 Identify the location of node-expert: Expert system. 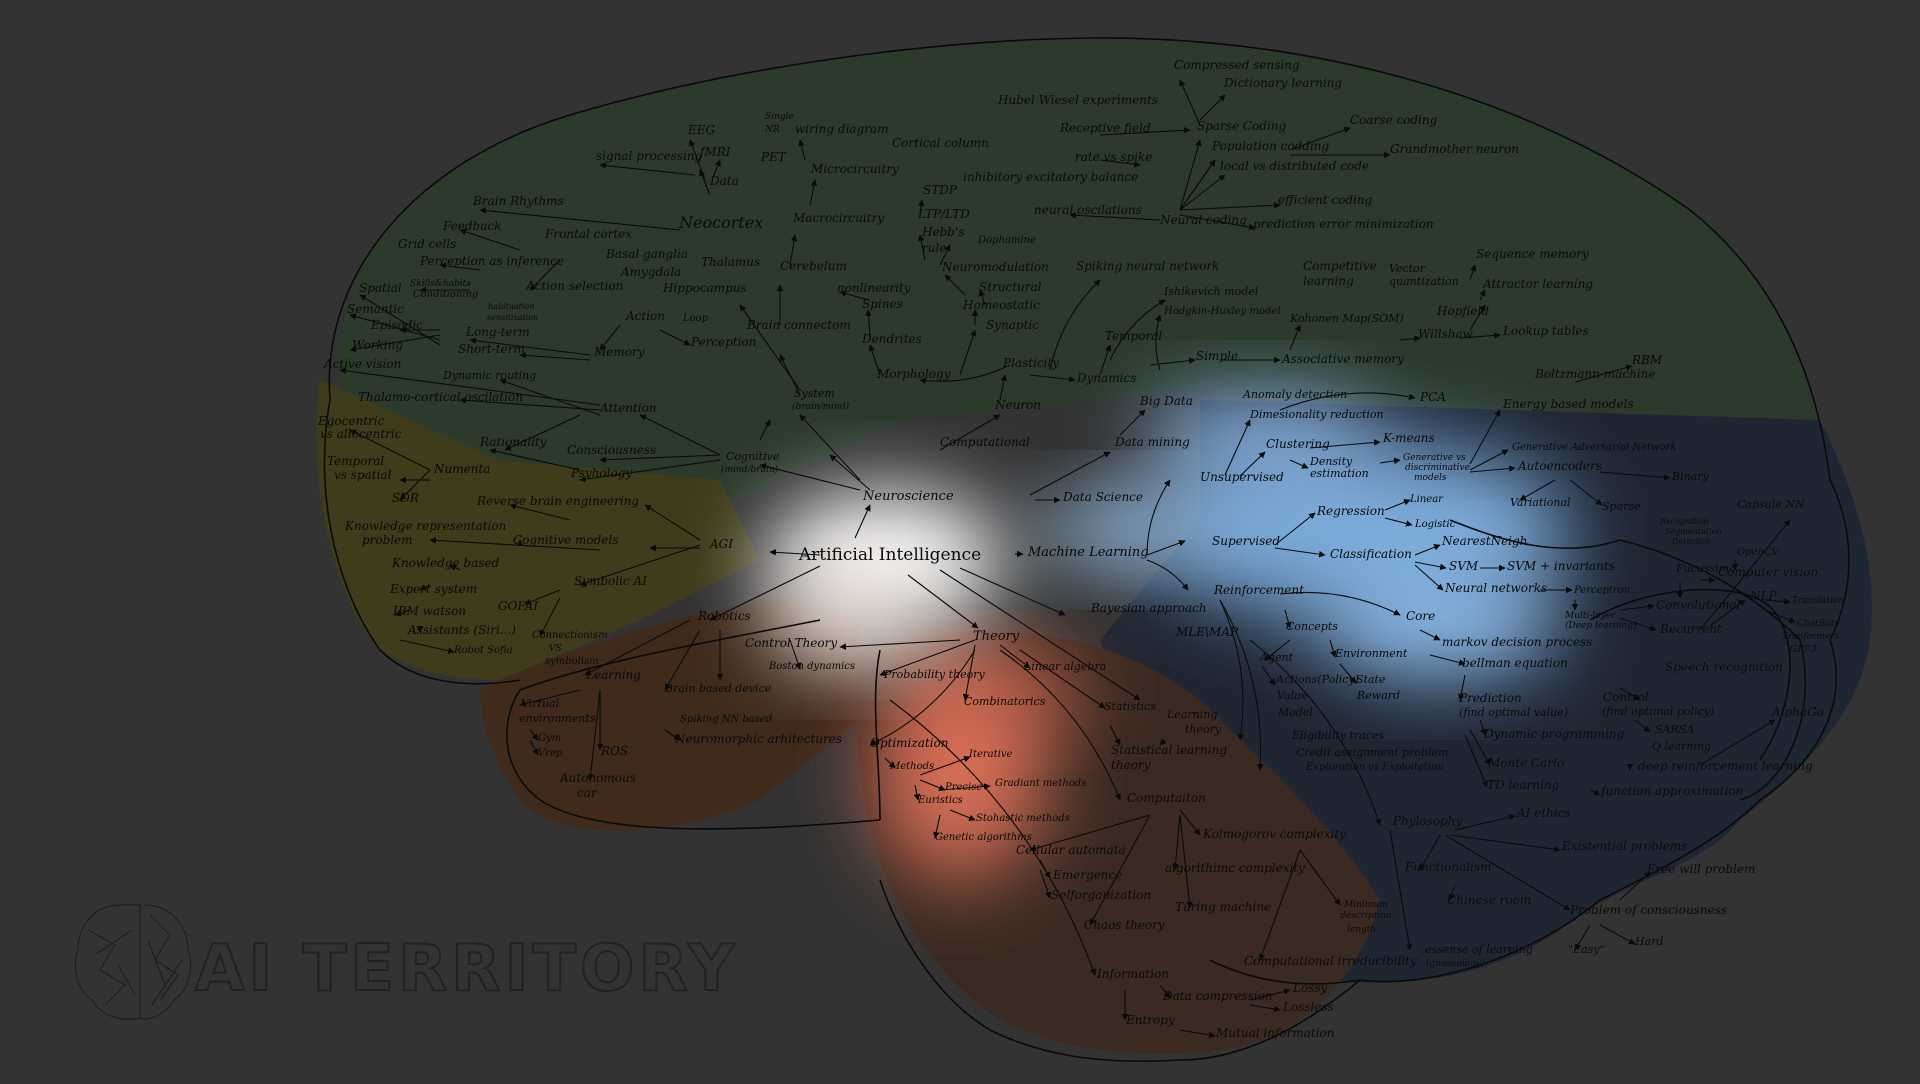
(433, 589).